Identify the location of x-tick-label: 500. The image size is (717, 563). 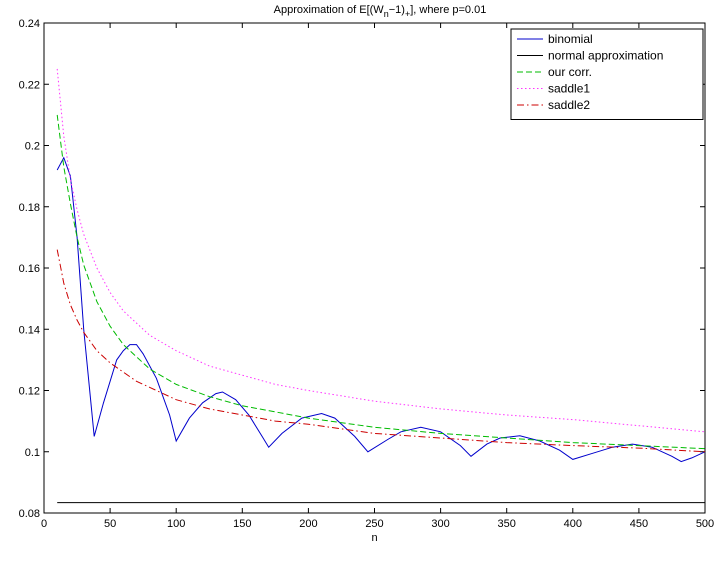
(705, 524).